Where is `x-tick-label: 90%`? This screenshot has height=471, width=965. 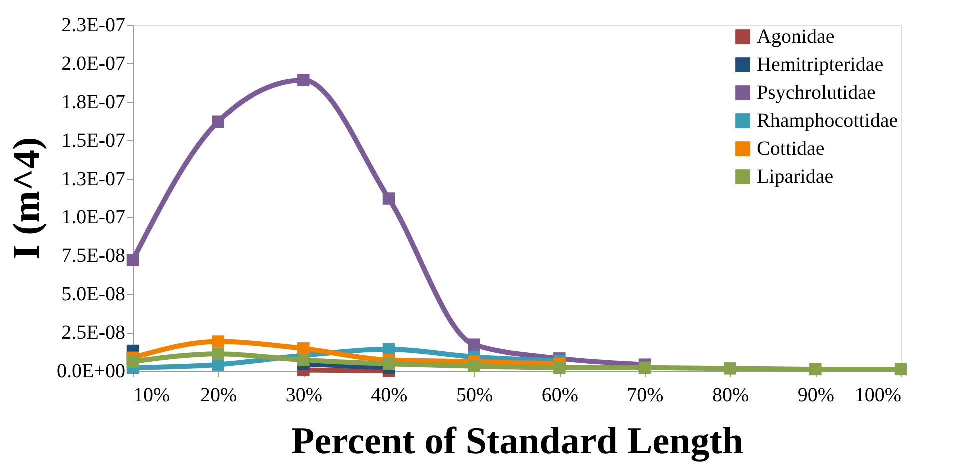
x-tick-label: 90% is located at coordinates (816, 395).